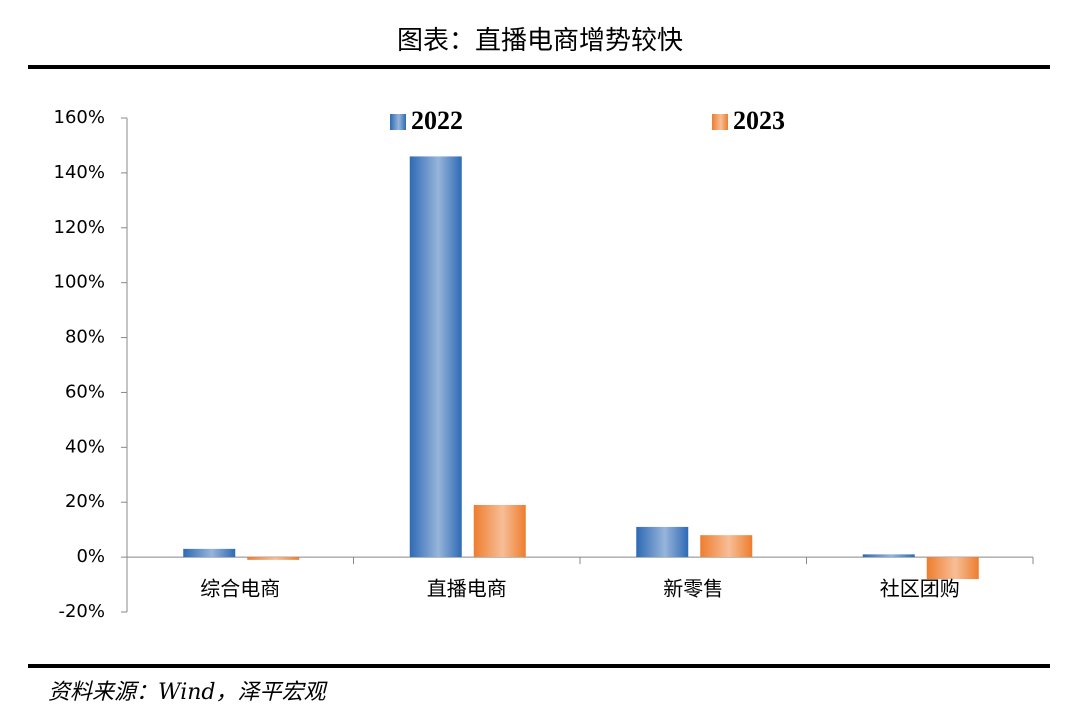 This screenshot has width=1080, height=725. What do you see at coordinates (240, 589) in the screenshot?
I see `x-tick-label: 综合电商` at bounding box center [240, 589].